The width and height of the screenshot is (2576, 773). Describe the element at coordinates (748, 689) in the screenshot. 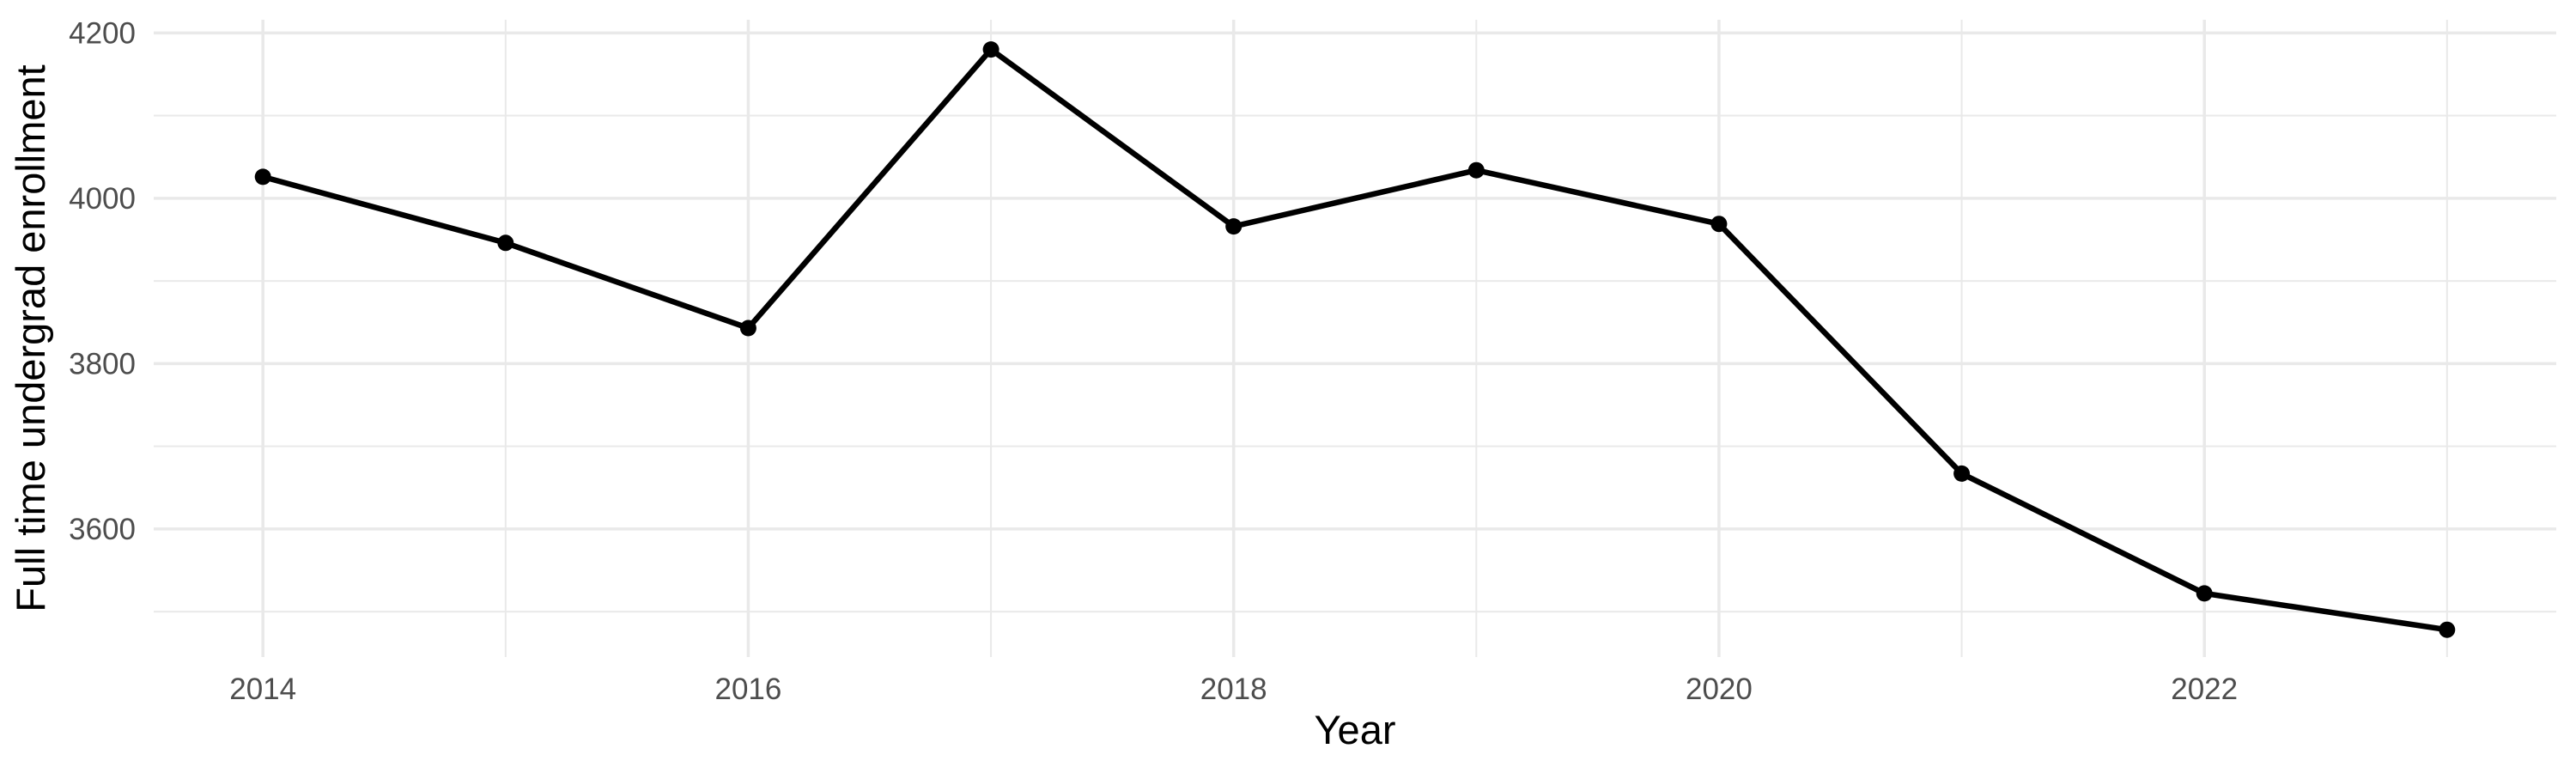

I see `x-tick-label: 2016` at that location.